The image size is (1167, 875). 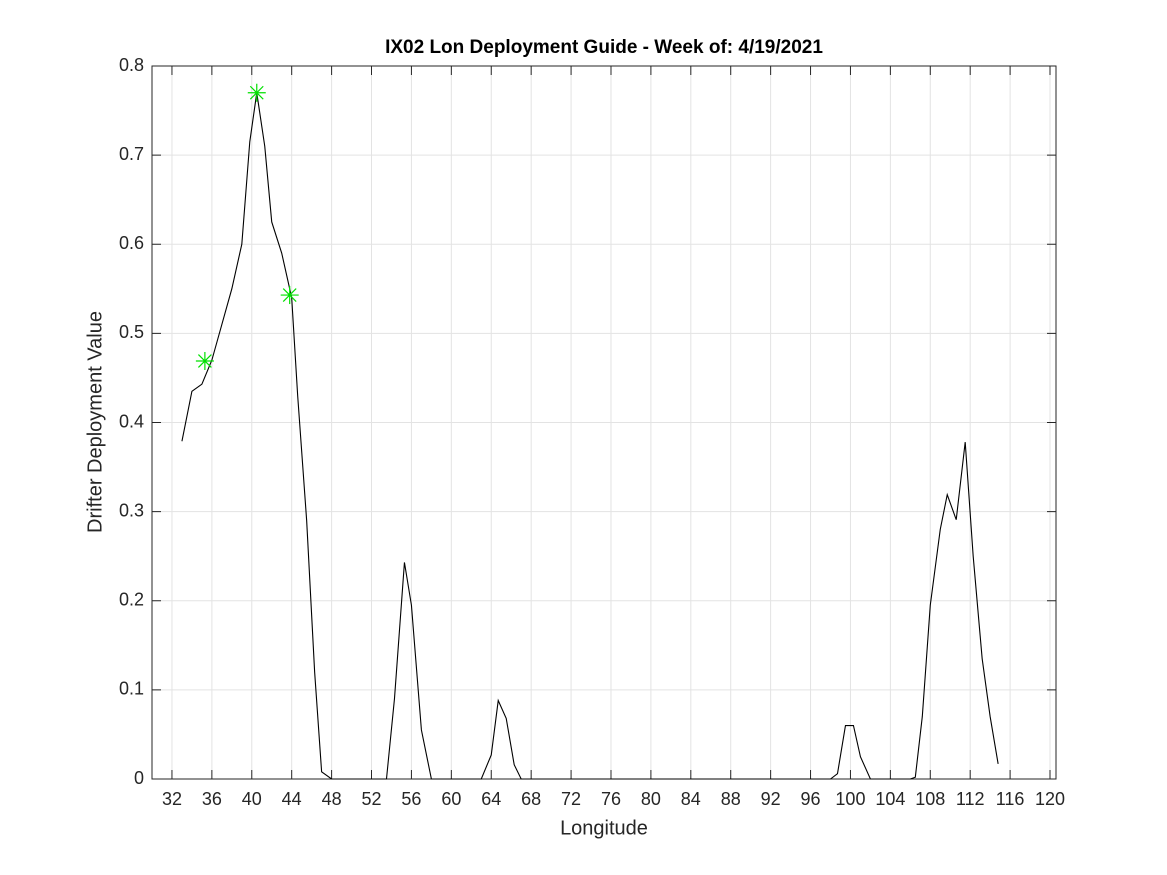 I want to click on y-tick-label: 0, so click(x=139, y=778).